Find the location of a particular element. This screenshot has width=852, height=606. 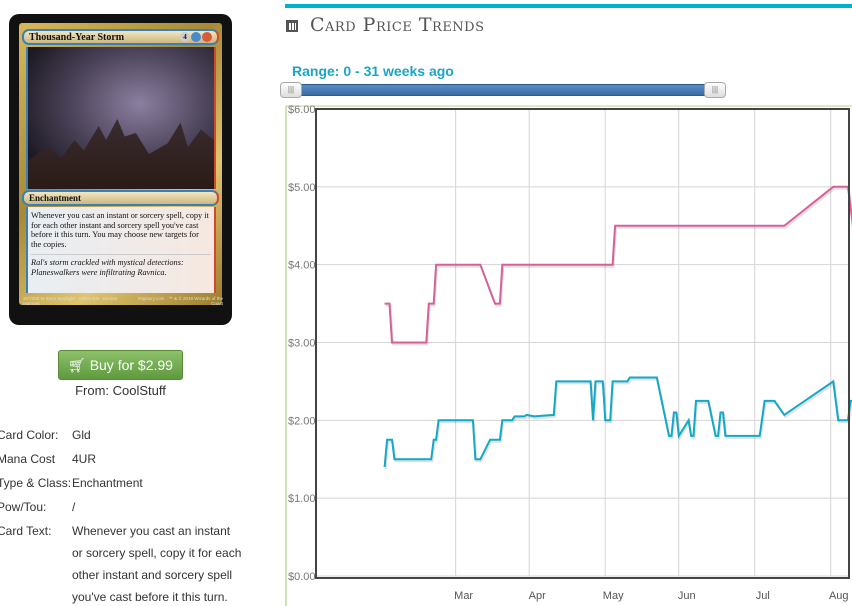

detail-label: Card Color: is located at coordinates (29, 435).